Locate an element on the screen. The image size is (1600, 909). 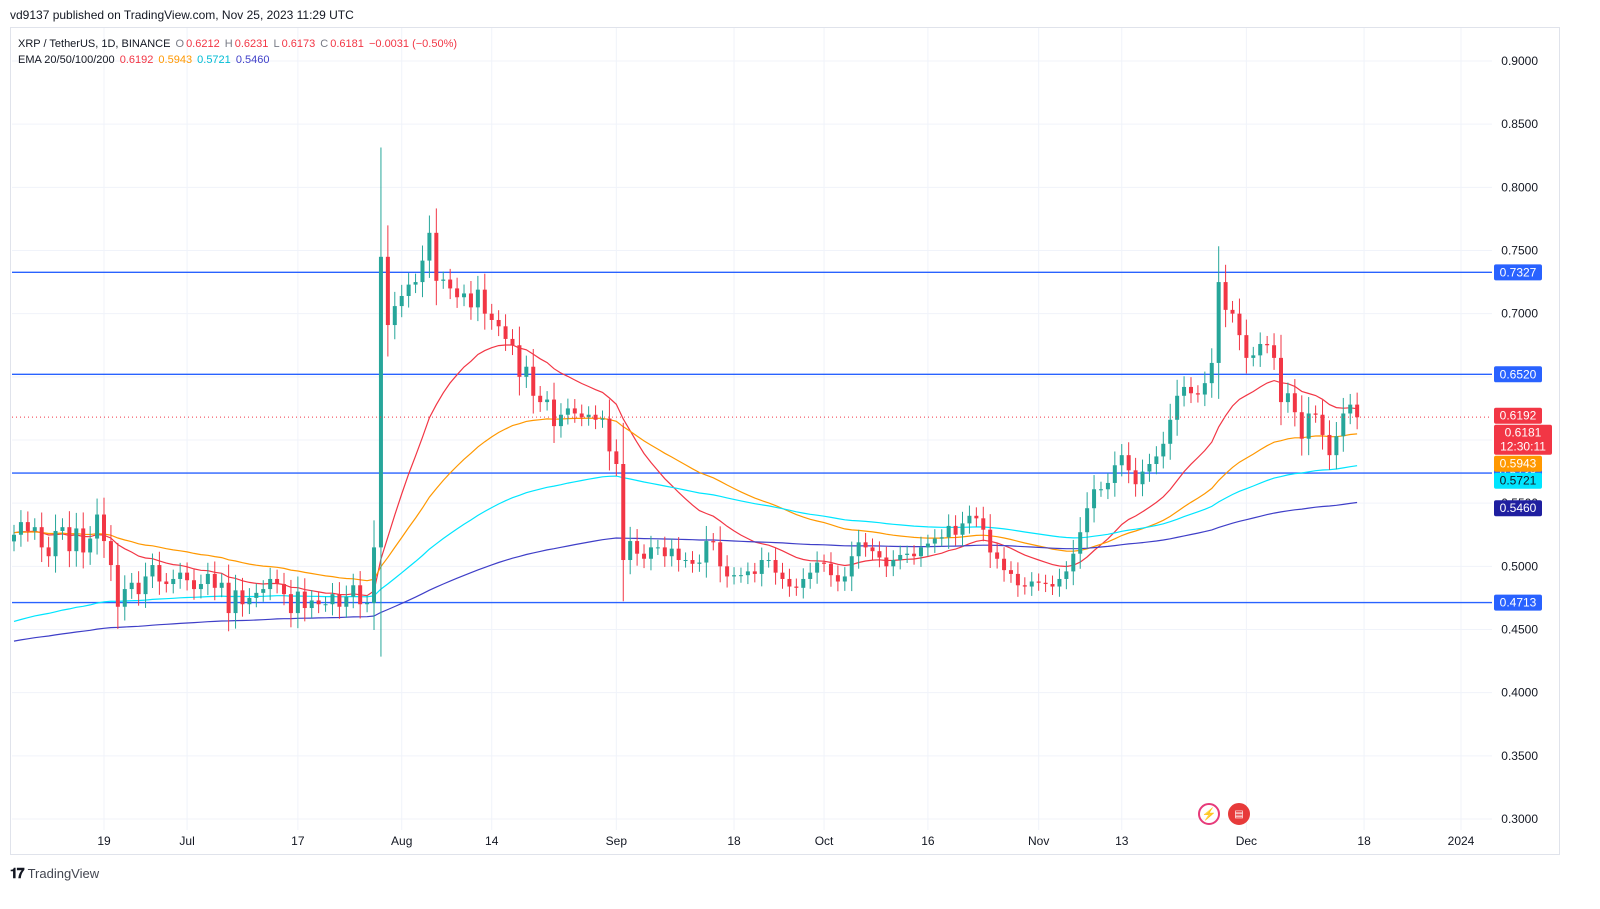
y-tick-label: 0.8000 is located at coordinates (1519, 187).